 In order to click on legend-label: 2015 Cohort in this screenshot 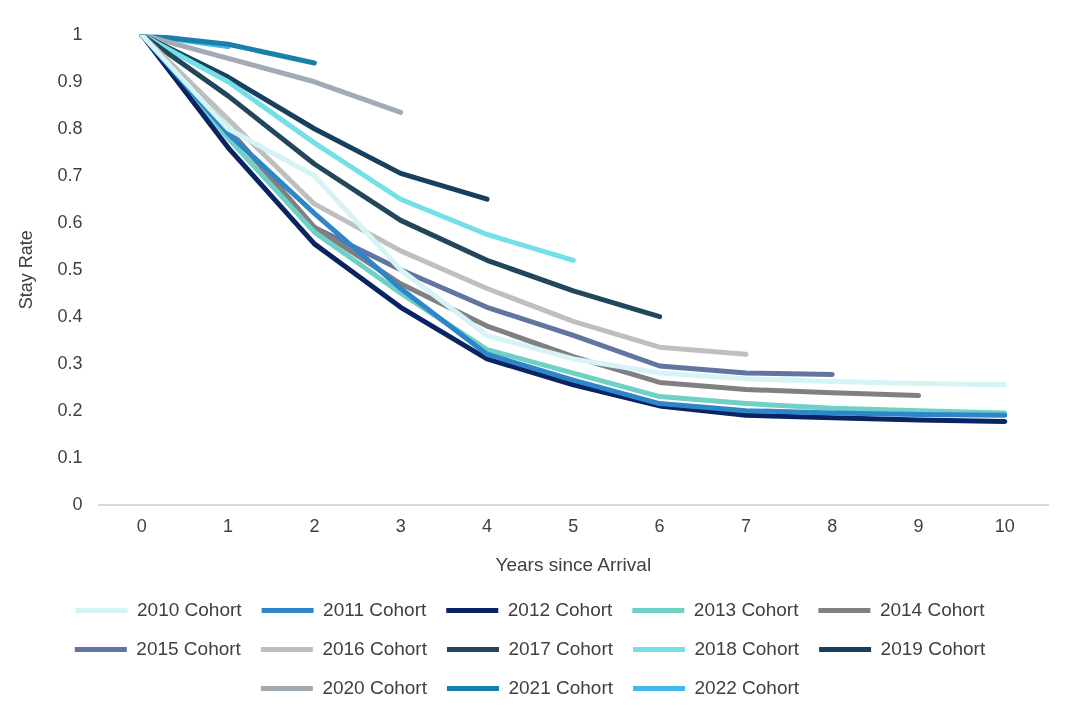, I will do `click(189, 648)`.